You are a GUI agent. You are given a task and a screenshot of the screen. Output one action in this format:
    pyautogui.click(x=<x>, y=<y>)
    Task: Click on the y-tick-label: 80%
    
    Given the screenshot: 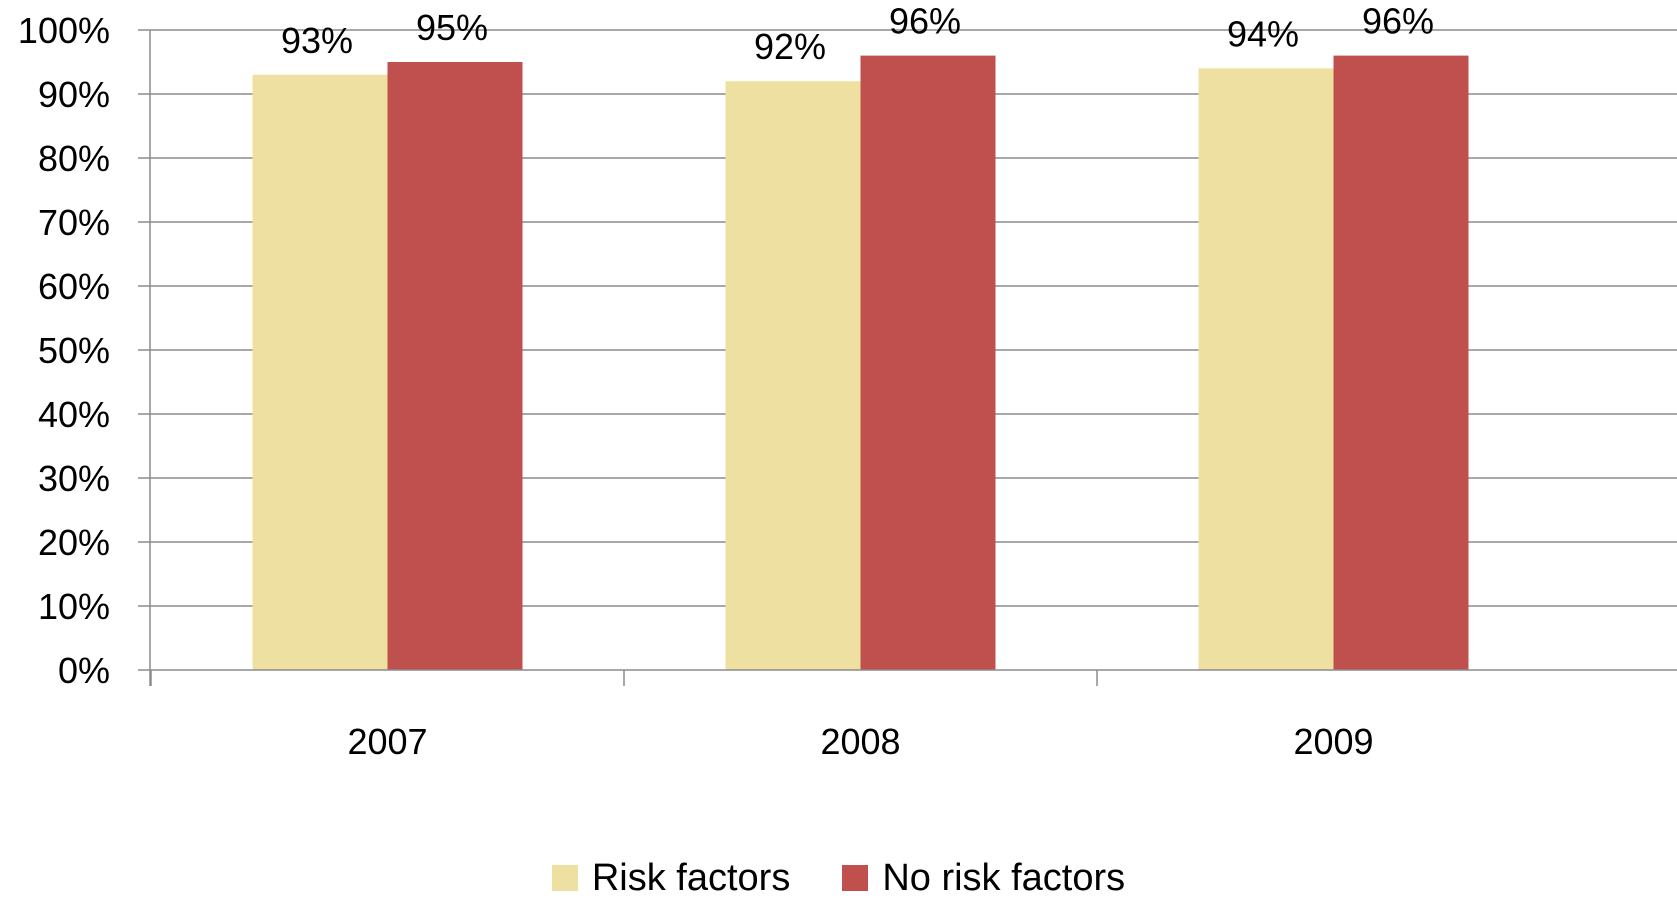 What is the action you would take?
    pyautogui.click(x=74, y=158)
    